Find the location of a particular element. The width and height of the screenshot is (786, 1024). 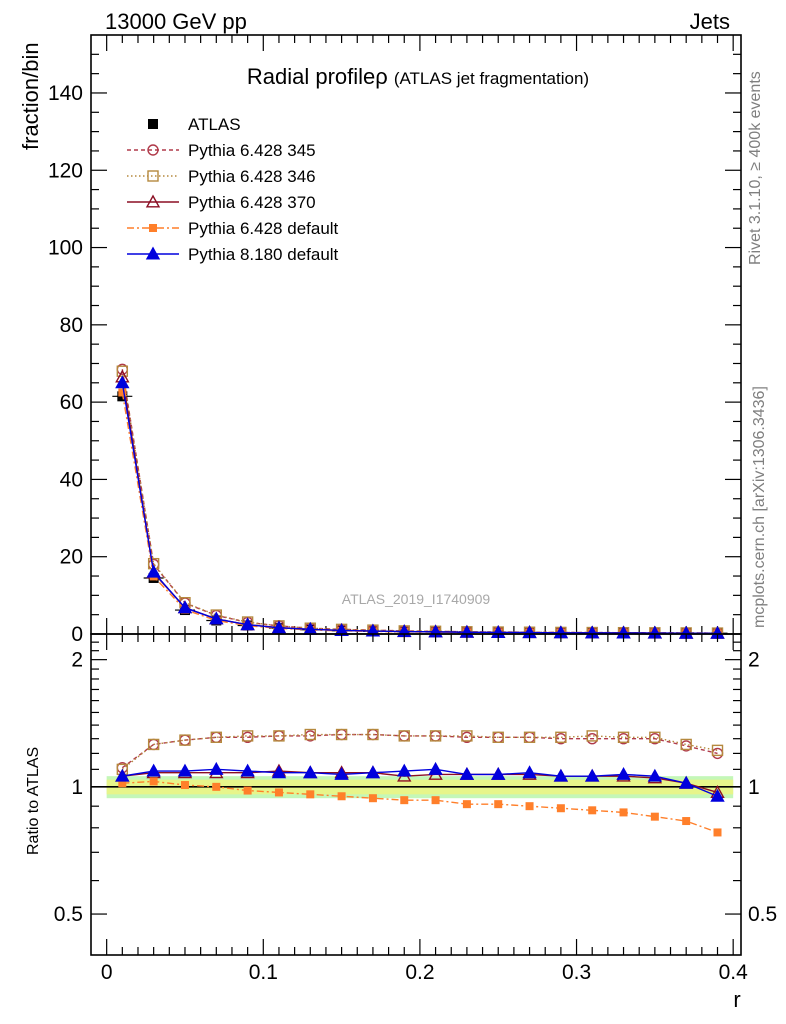

ratio-ytick-label-right: 0.5 is located at coordinates (762, 914).